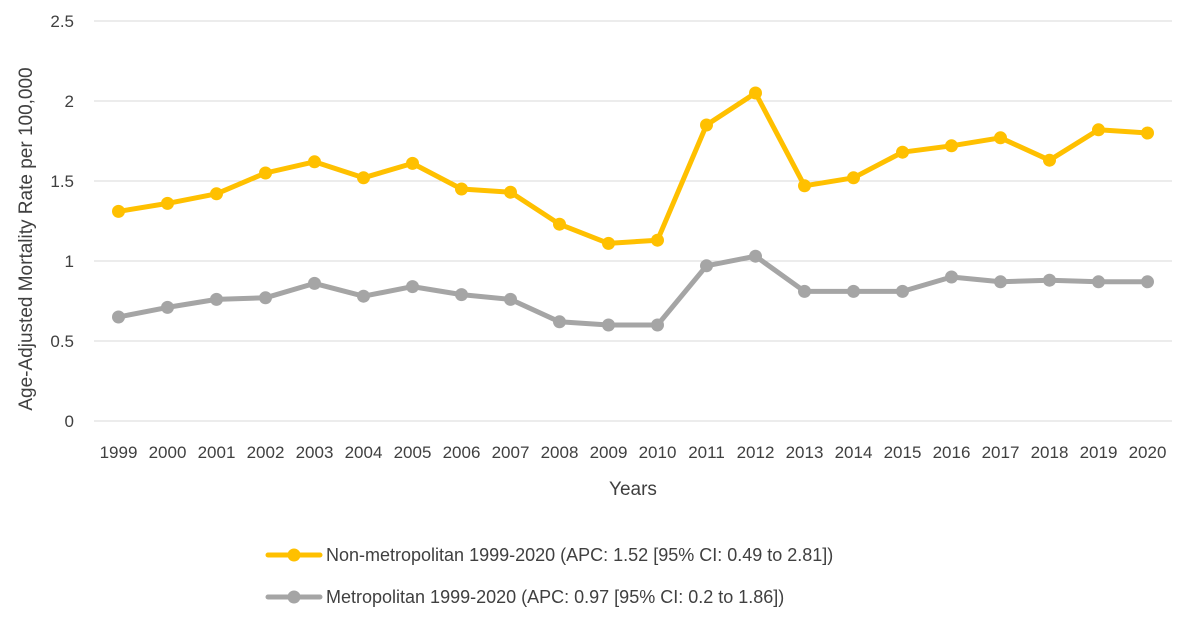  What do you see at coordinates (315, 452) in the screenshot?
I see `x-tick-label: 2003` at bounding box center [315, 452].